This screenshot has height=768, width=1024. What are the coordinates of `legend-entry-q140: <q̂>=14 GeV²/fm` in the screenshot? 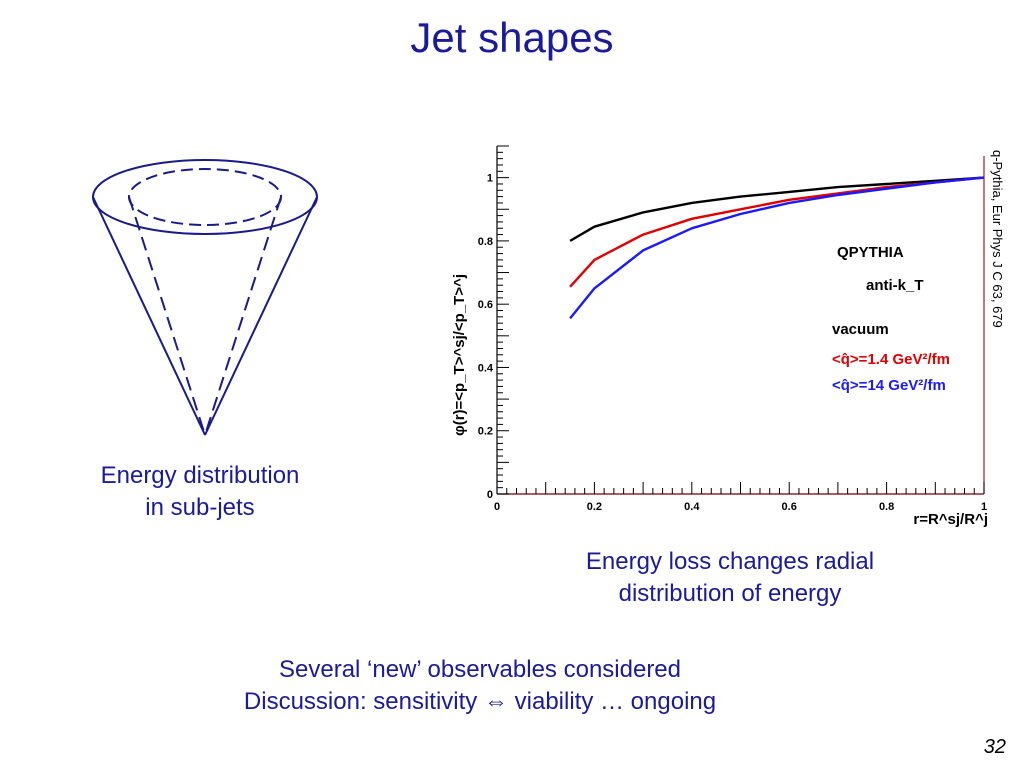 It's located at (889, 385).